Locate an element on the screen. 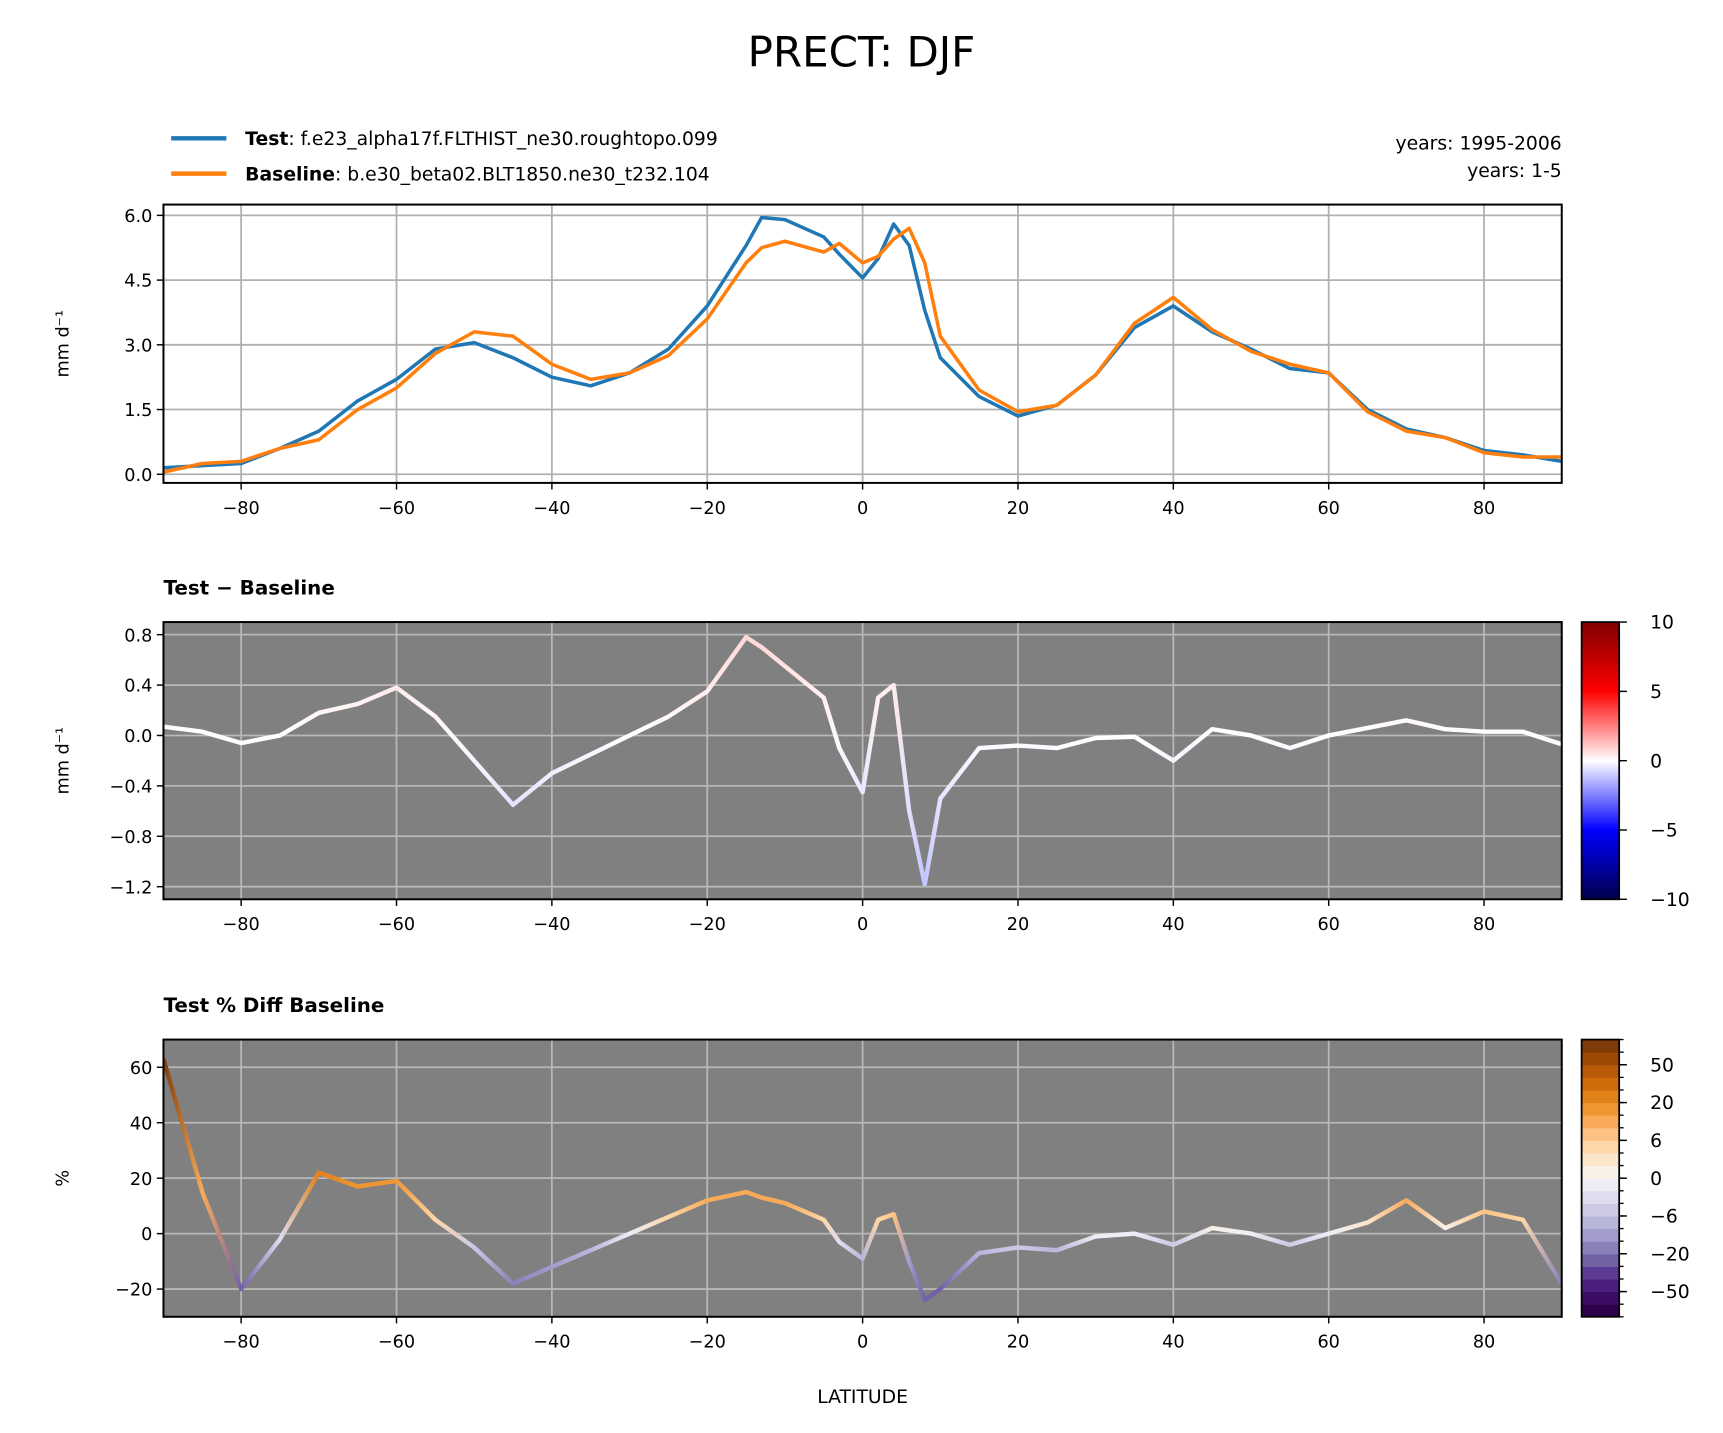  y-tick-label: 60 is located at coordinates (141, 1069).